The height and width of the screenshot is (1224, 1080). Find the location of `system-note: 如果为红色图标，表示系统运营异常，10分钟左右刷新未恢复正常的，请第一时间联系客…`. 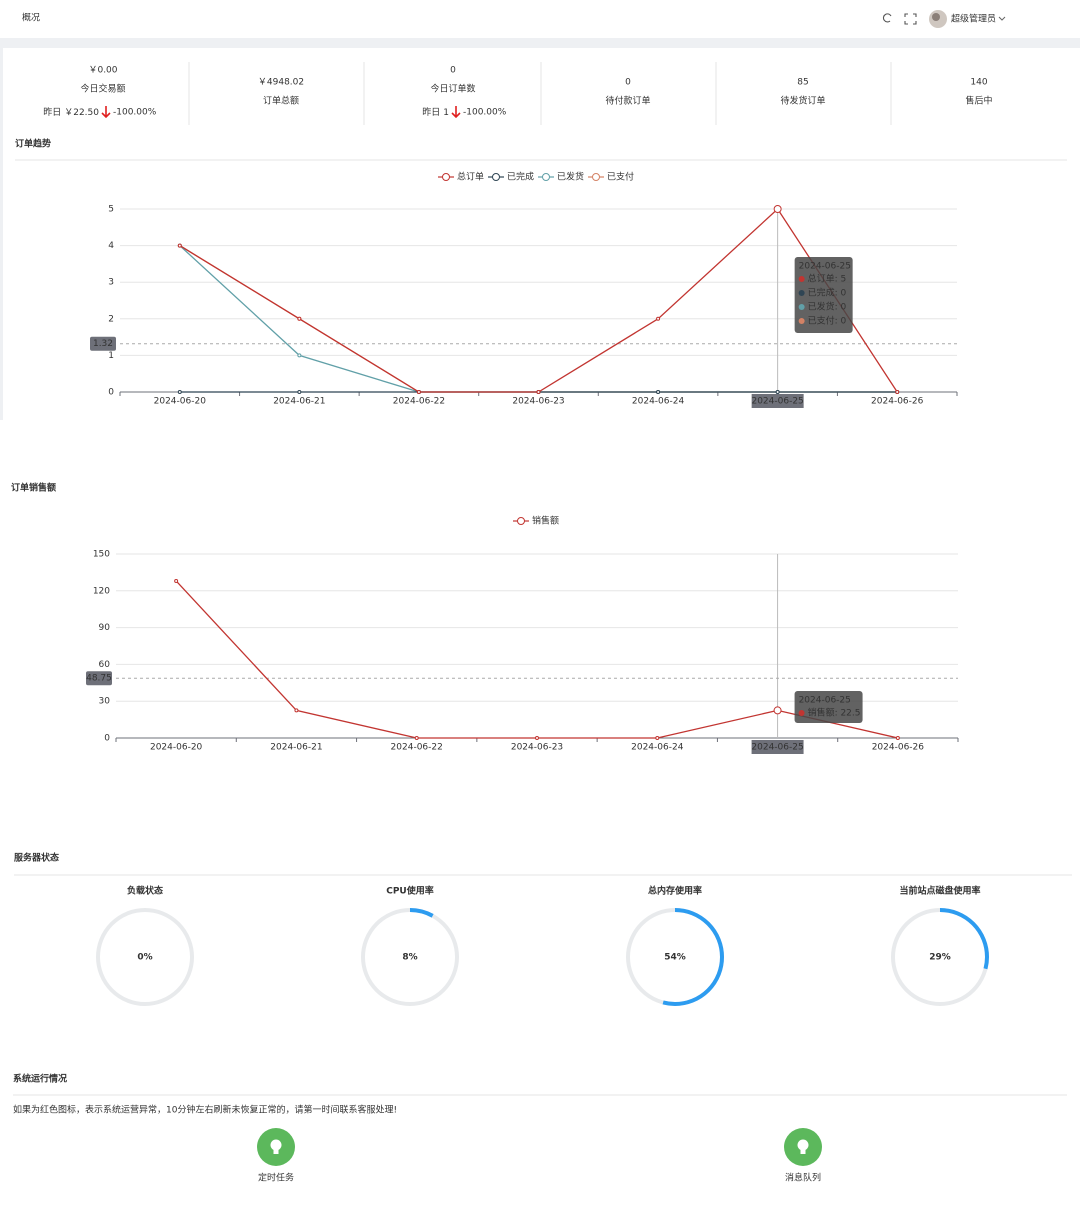

system-note: 如果为红色图标，表示系统运营异常，10分钟左右刷新未恢复正常的，请第一时间联系客… is located at coordinates (205, 1110).